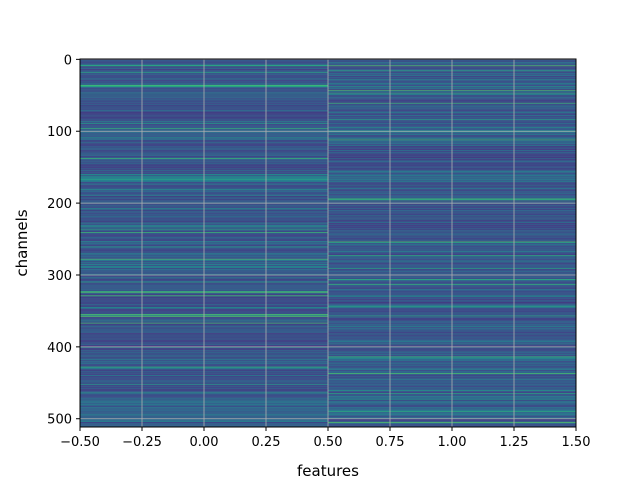 This screenshot has height=480, width=640. I want to click on x-tick-label: 1.25, so click(514, 442).